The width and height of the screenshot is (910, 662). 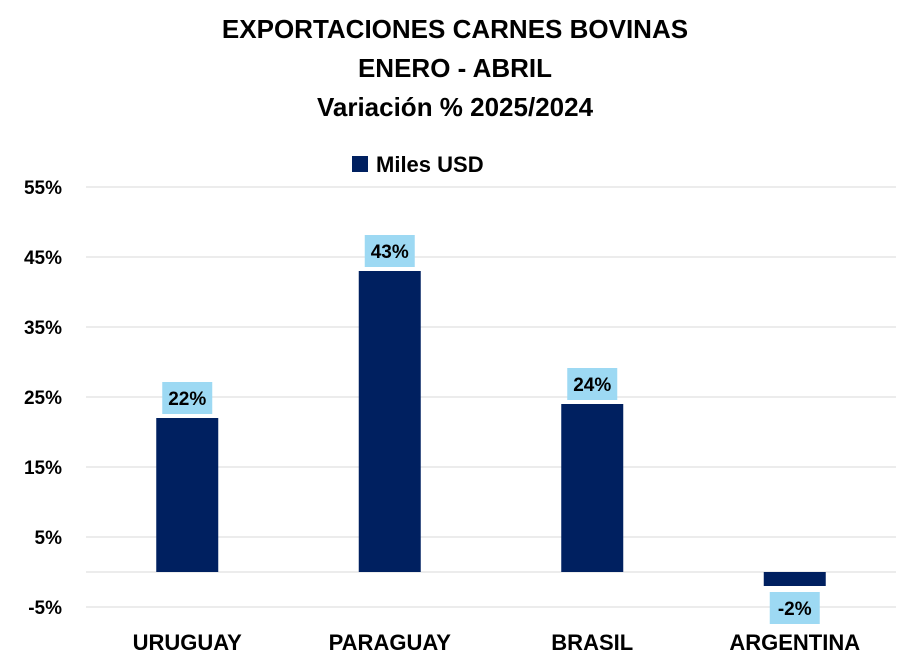 What do you see at coordinates (592, 642) in the screenshot?
I see `category-label: BRASIL` at bounding box center [592, 642].